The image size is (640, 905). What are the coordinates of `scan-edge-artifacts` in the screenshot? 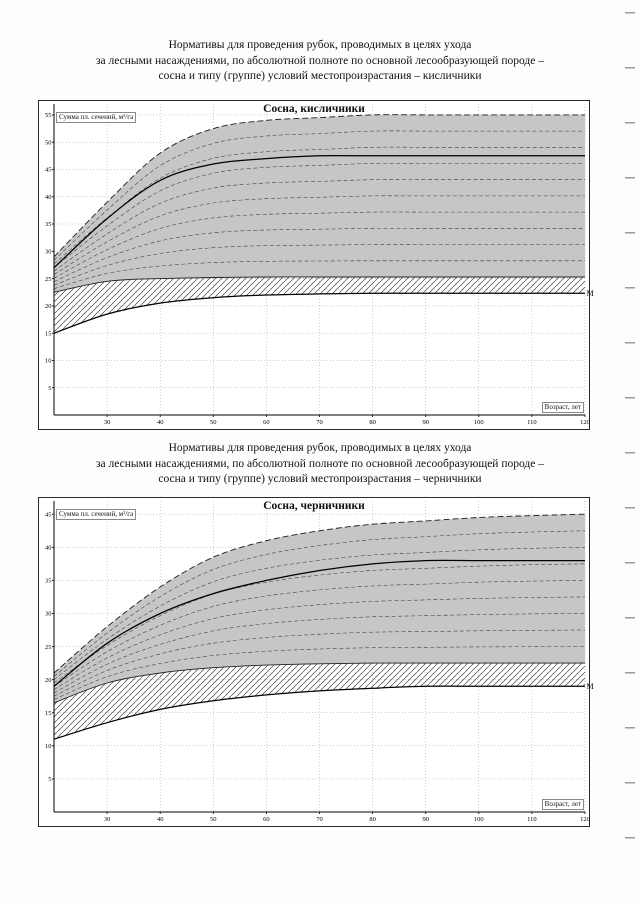 It's located at (630, 450).